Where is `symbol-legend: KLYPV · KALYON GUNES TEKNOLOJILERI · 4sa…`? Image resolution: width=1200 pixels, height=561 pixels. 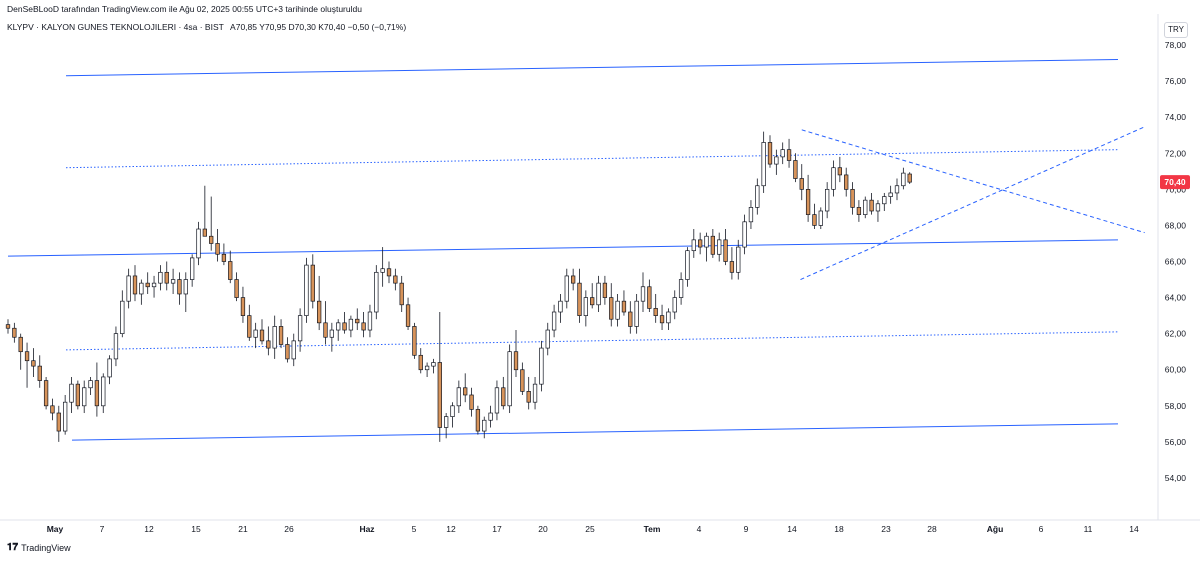 symbol-legend: KLYPV · KALYON GUNES TEKNOLOJILERI · 4sa… is located at coordinates (206, 27).